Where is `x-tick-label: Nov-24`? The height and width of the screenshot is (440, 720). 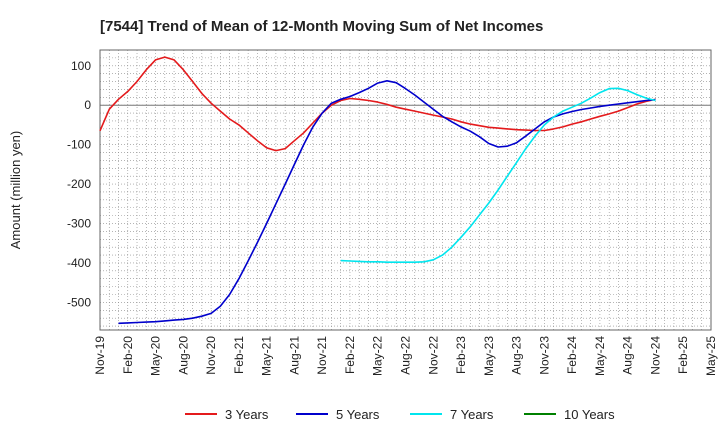 x-tick-label: Nov-24 is located at coordinates (655, 355).